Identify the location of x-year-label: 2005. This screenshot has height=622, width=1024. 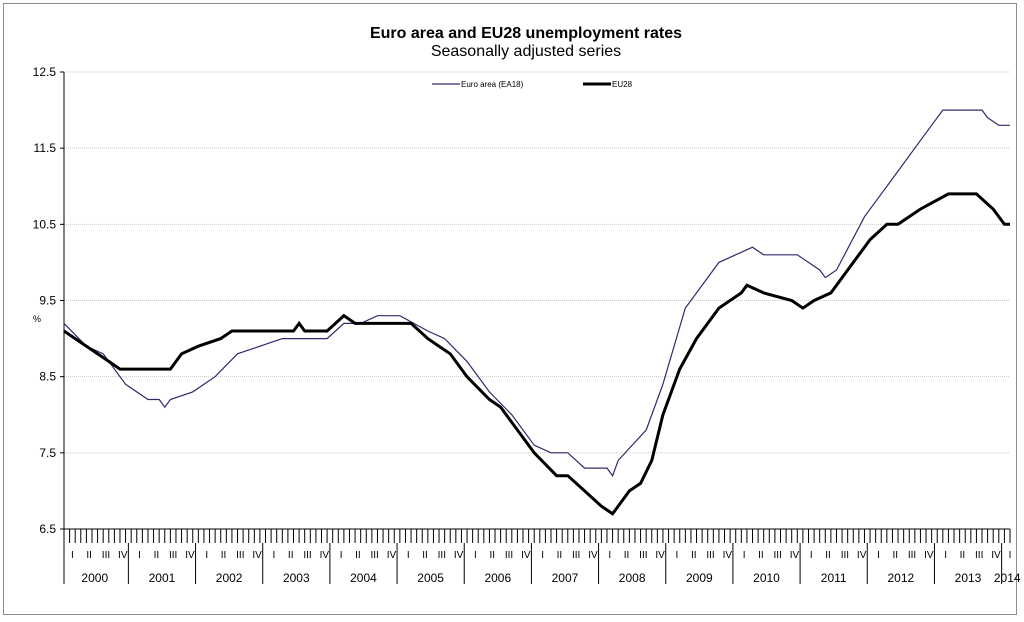
(430, 578).